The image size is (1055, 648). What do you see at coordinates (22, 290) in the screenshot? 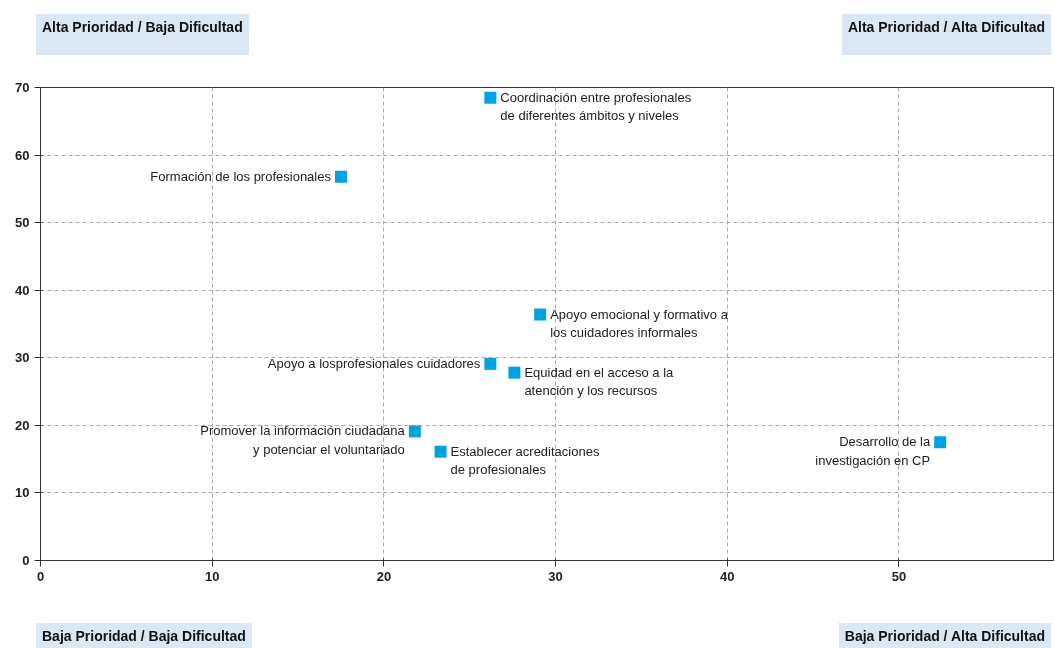
I see `y-tick-label: 40` at bounding box center [22, 290].